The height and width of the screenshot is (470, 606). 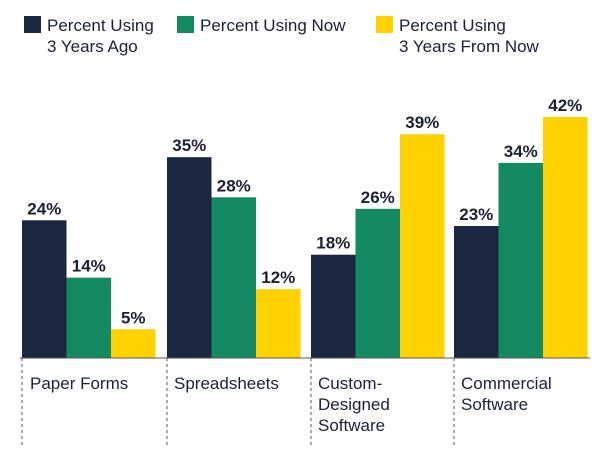 I want to click on value-label: 26%, so click(x=378, y=197).